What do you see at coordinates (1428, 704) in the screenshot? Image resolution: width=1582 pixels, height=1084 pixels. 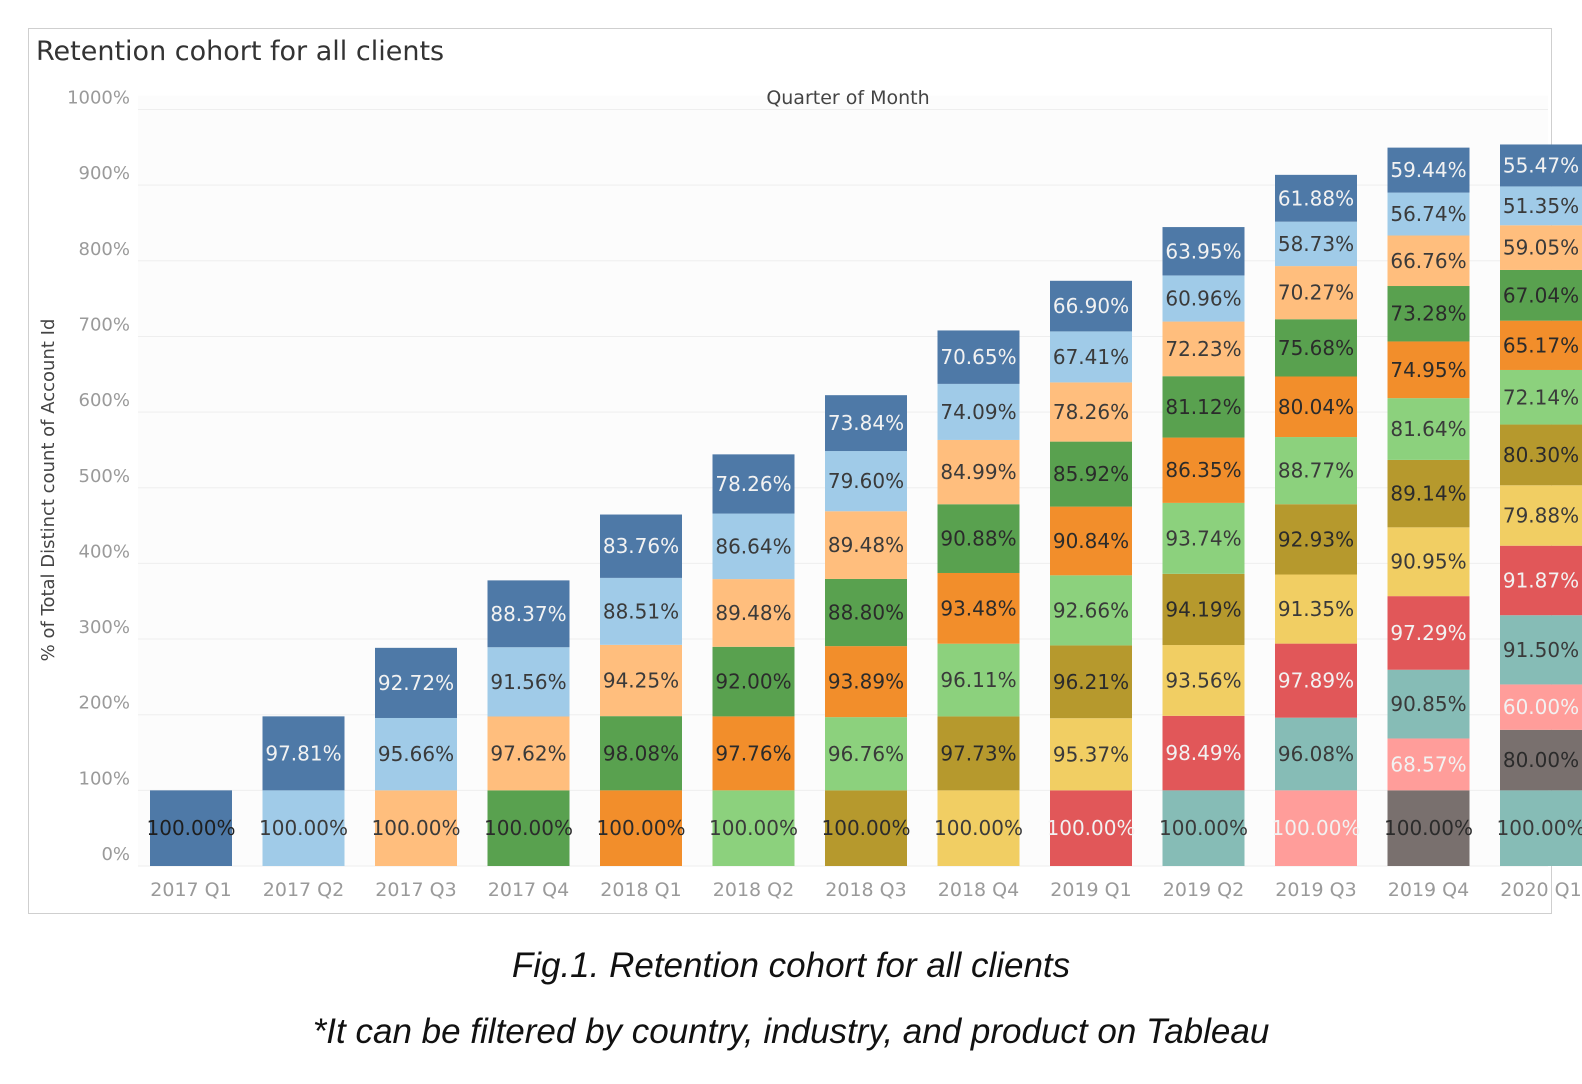 I see `bar-value-label: 90.85%` at bounding box center [1428, 704].